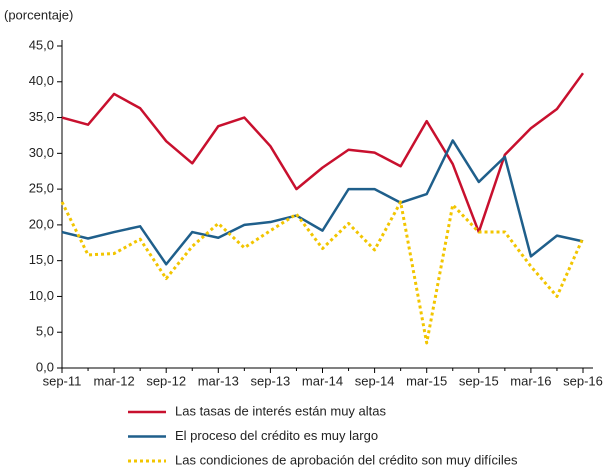 The image size is (611, 471). Describe the element at coordinates (322, 380) in the screenshot. I see `x-tick-label: mar-14` at that location.